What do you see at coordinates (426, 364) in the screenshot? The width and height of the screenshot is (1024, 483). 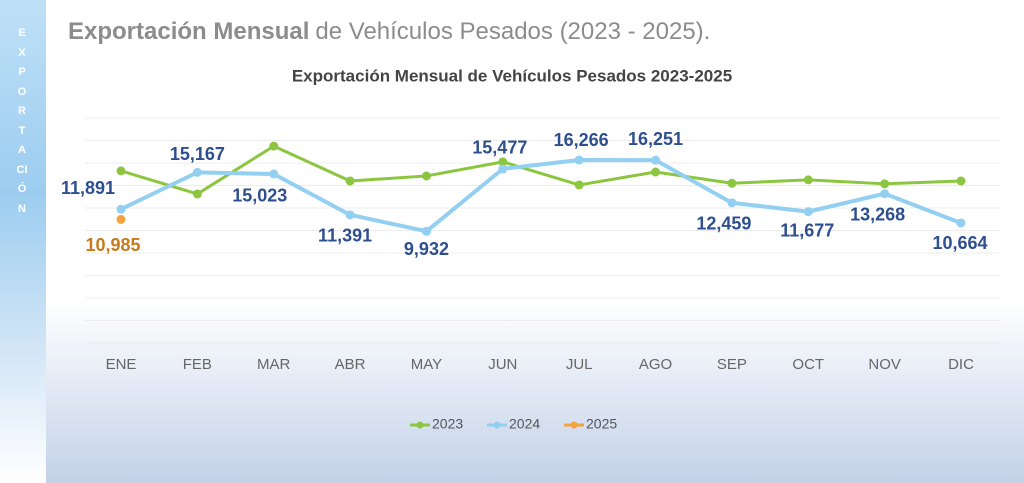 I see `x-tick-label: MAY` at bounding box center [426, 364].